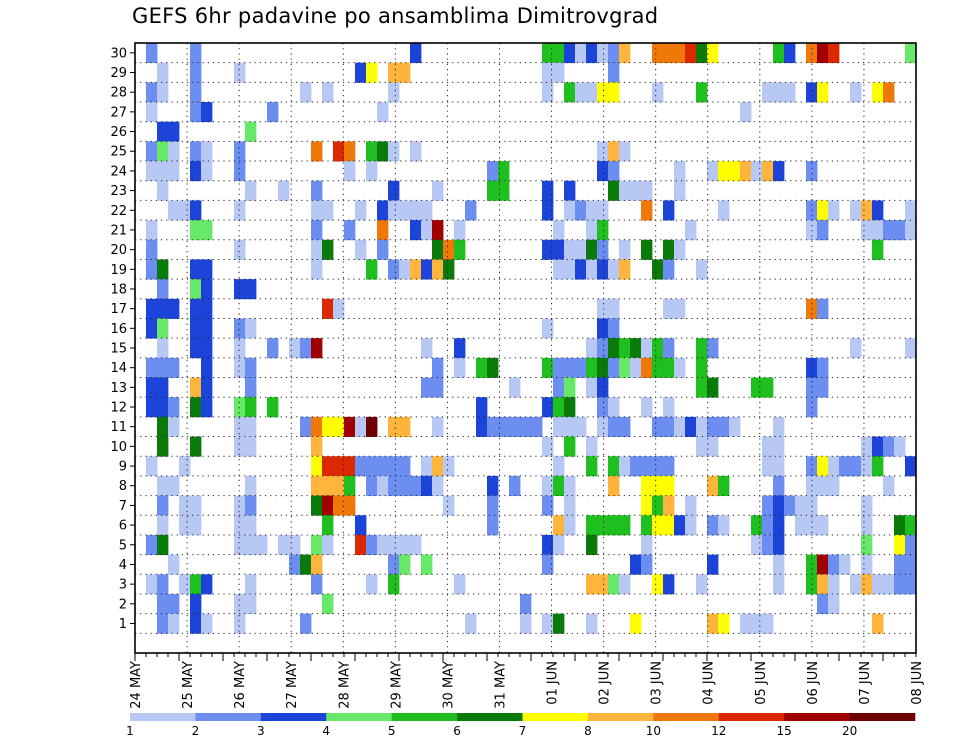 The width and height of the screenshot is (960, 742). I want to click on x-tick-label: 24 MAY, so click(136, 685).